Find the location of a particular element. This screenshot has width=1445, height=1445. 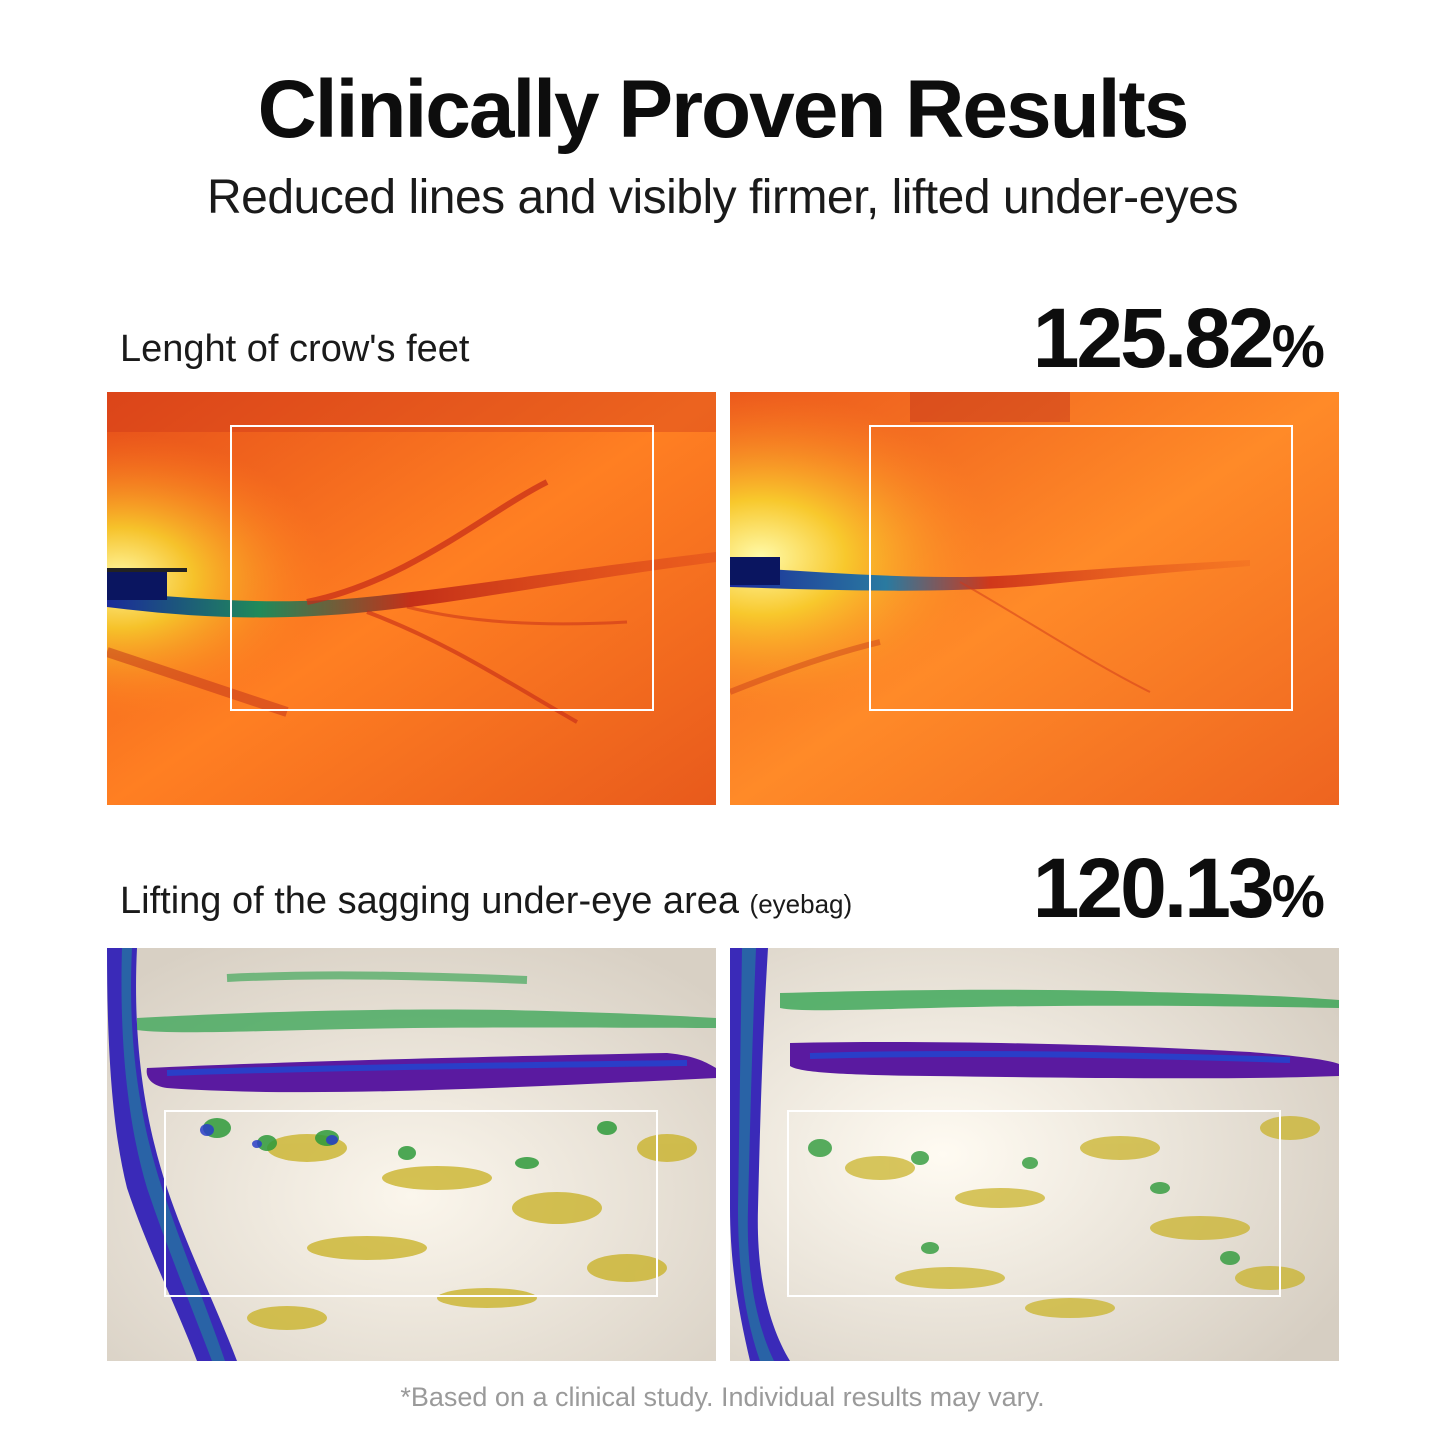

metric-label-crows-feet: Lenght of crow's feet is located at coordinates (294, 349).